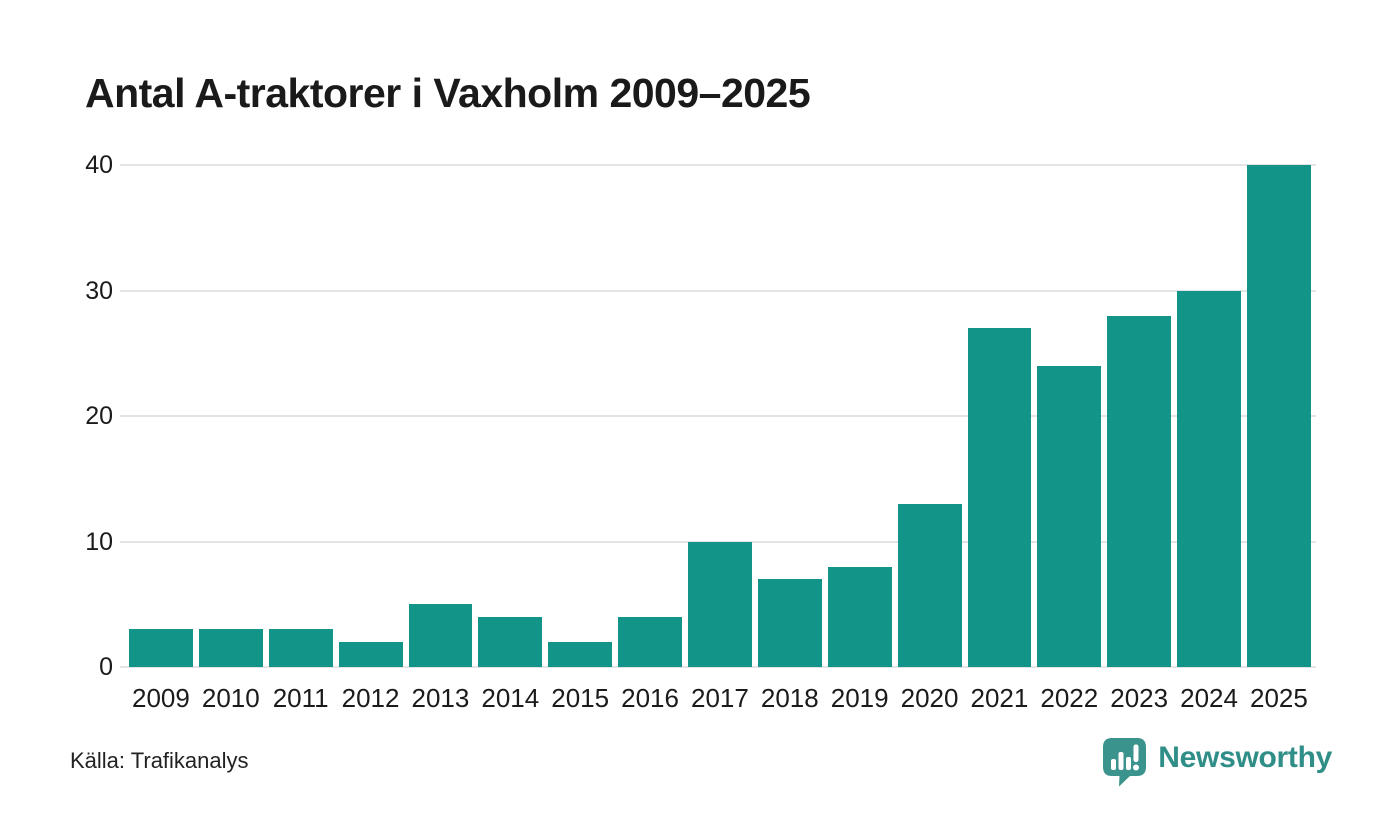 This screenshot has height=840, width=1400. Describe the element at coordinates (789, 623) in the screenshot. I see `bar-2018` at that location.